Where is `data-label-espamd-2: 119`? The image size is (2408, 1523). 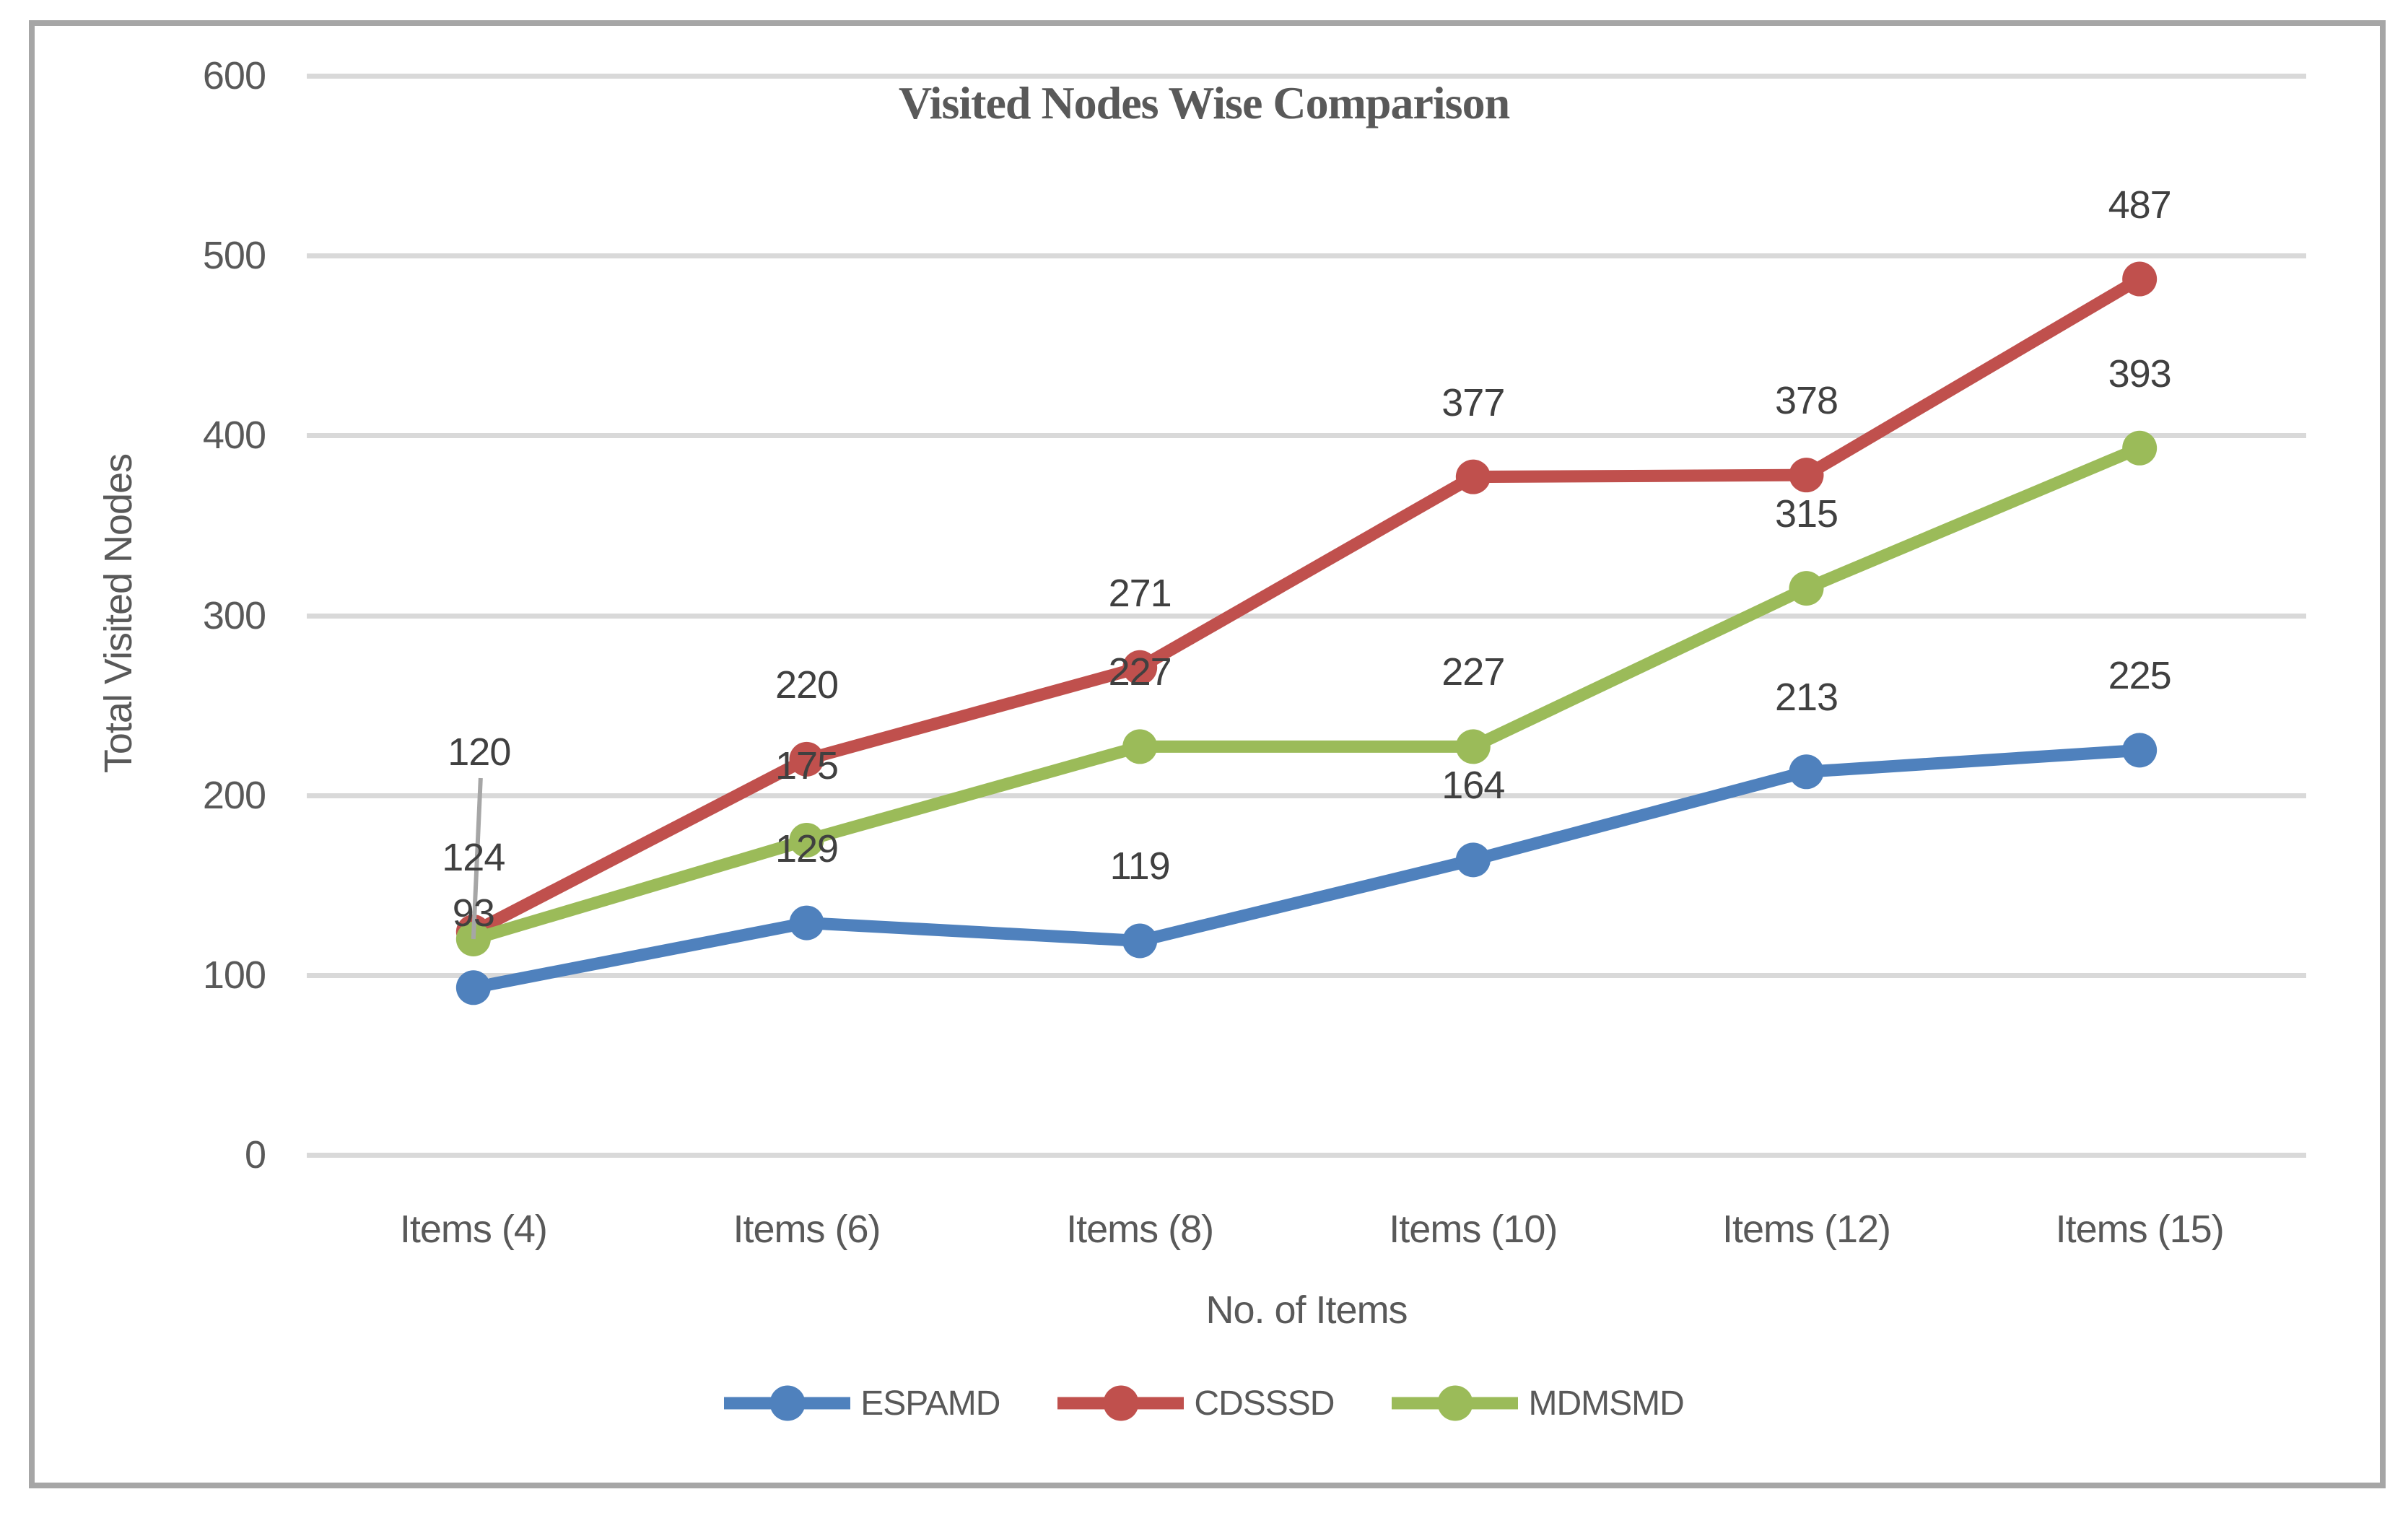
data-label-espamd-2: 119 is located at coordinates (1140, 867).